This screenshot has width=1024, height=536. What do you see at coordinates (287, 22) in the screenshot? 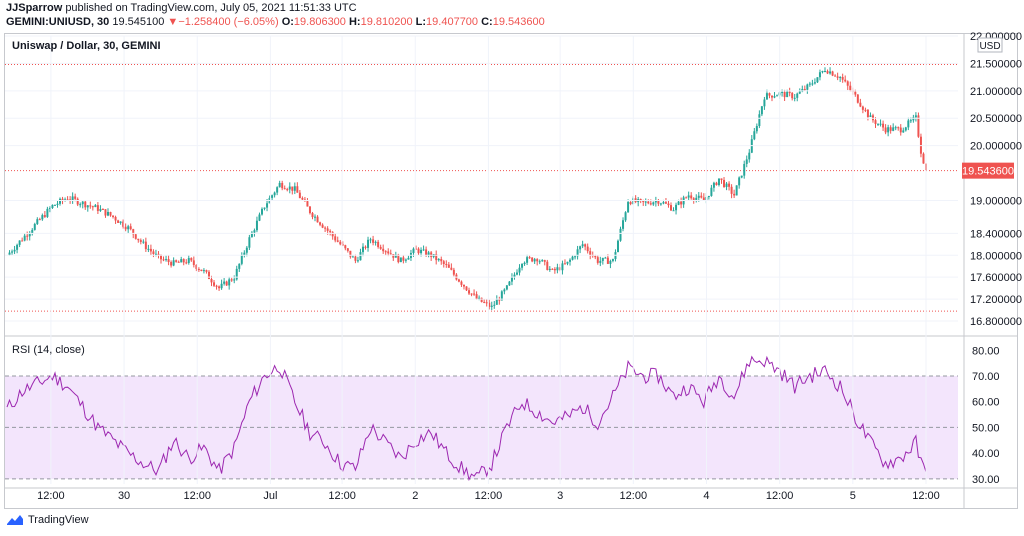
I see `open-label: O:` at bounding box center [287, 22].